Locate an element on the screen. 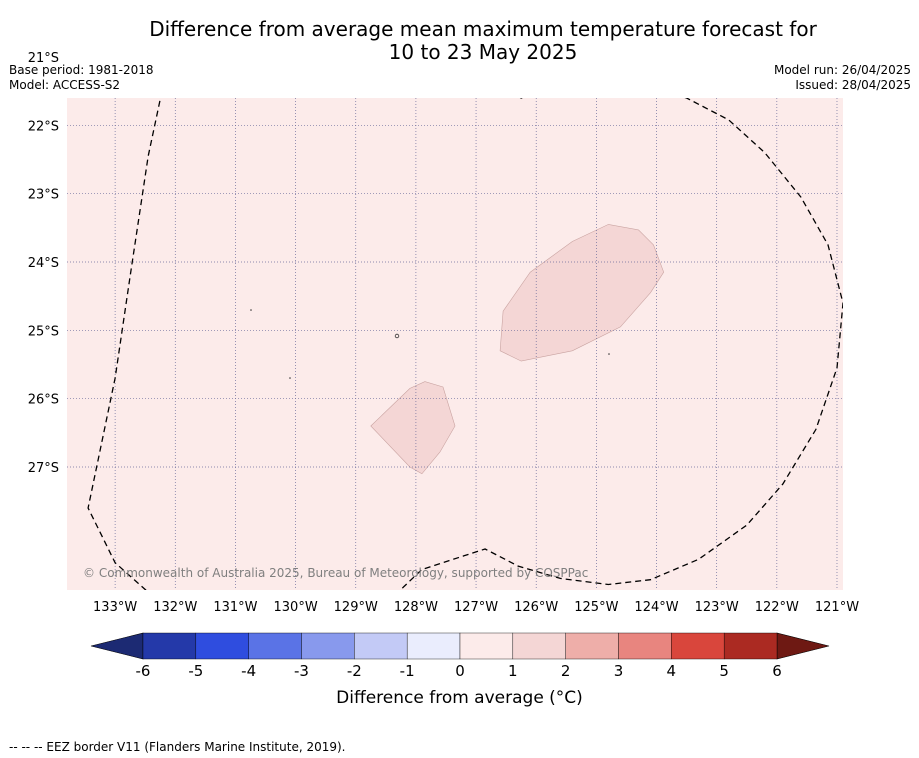 This screenshot has width=919, height=758. lon-tick-label: 122°W is located at coordinates (777, 607).